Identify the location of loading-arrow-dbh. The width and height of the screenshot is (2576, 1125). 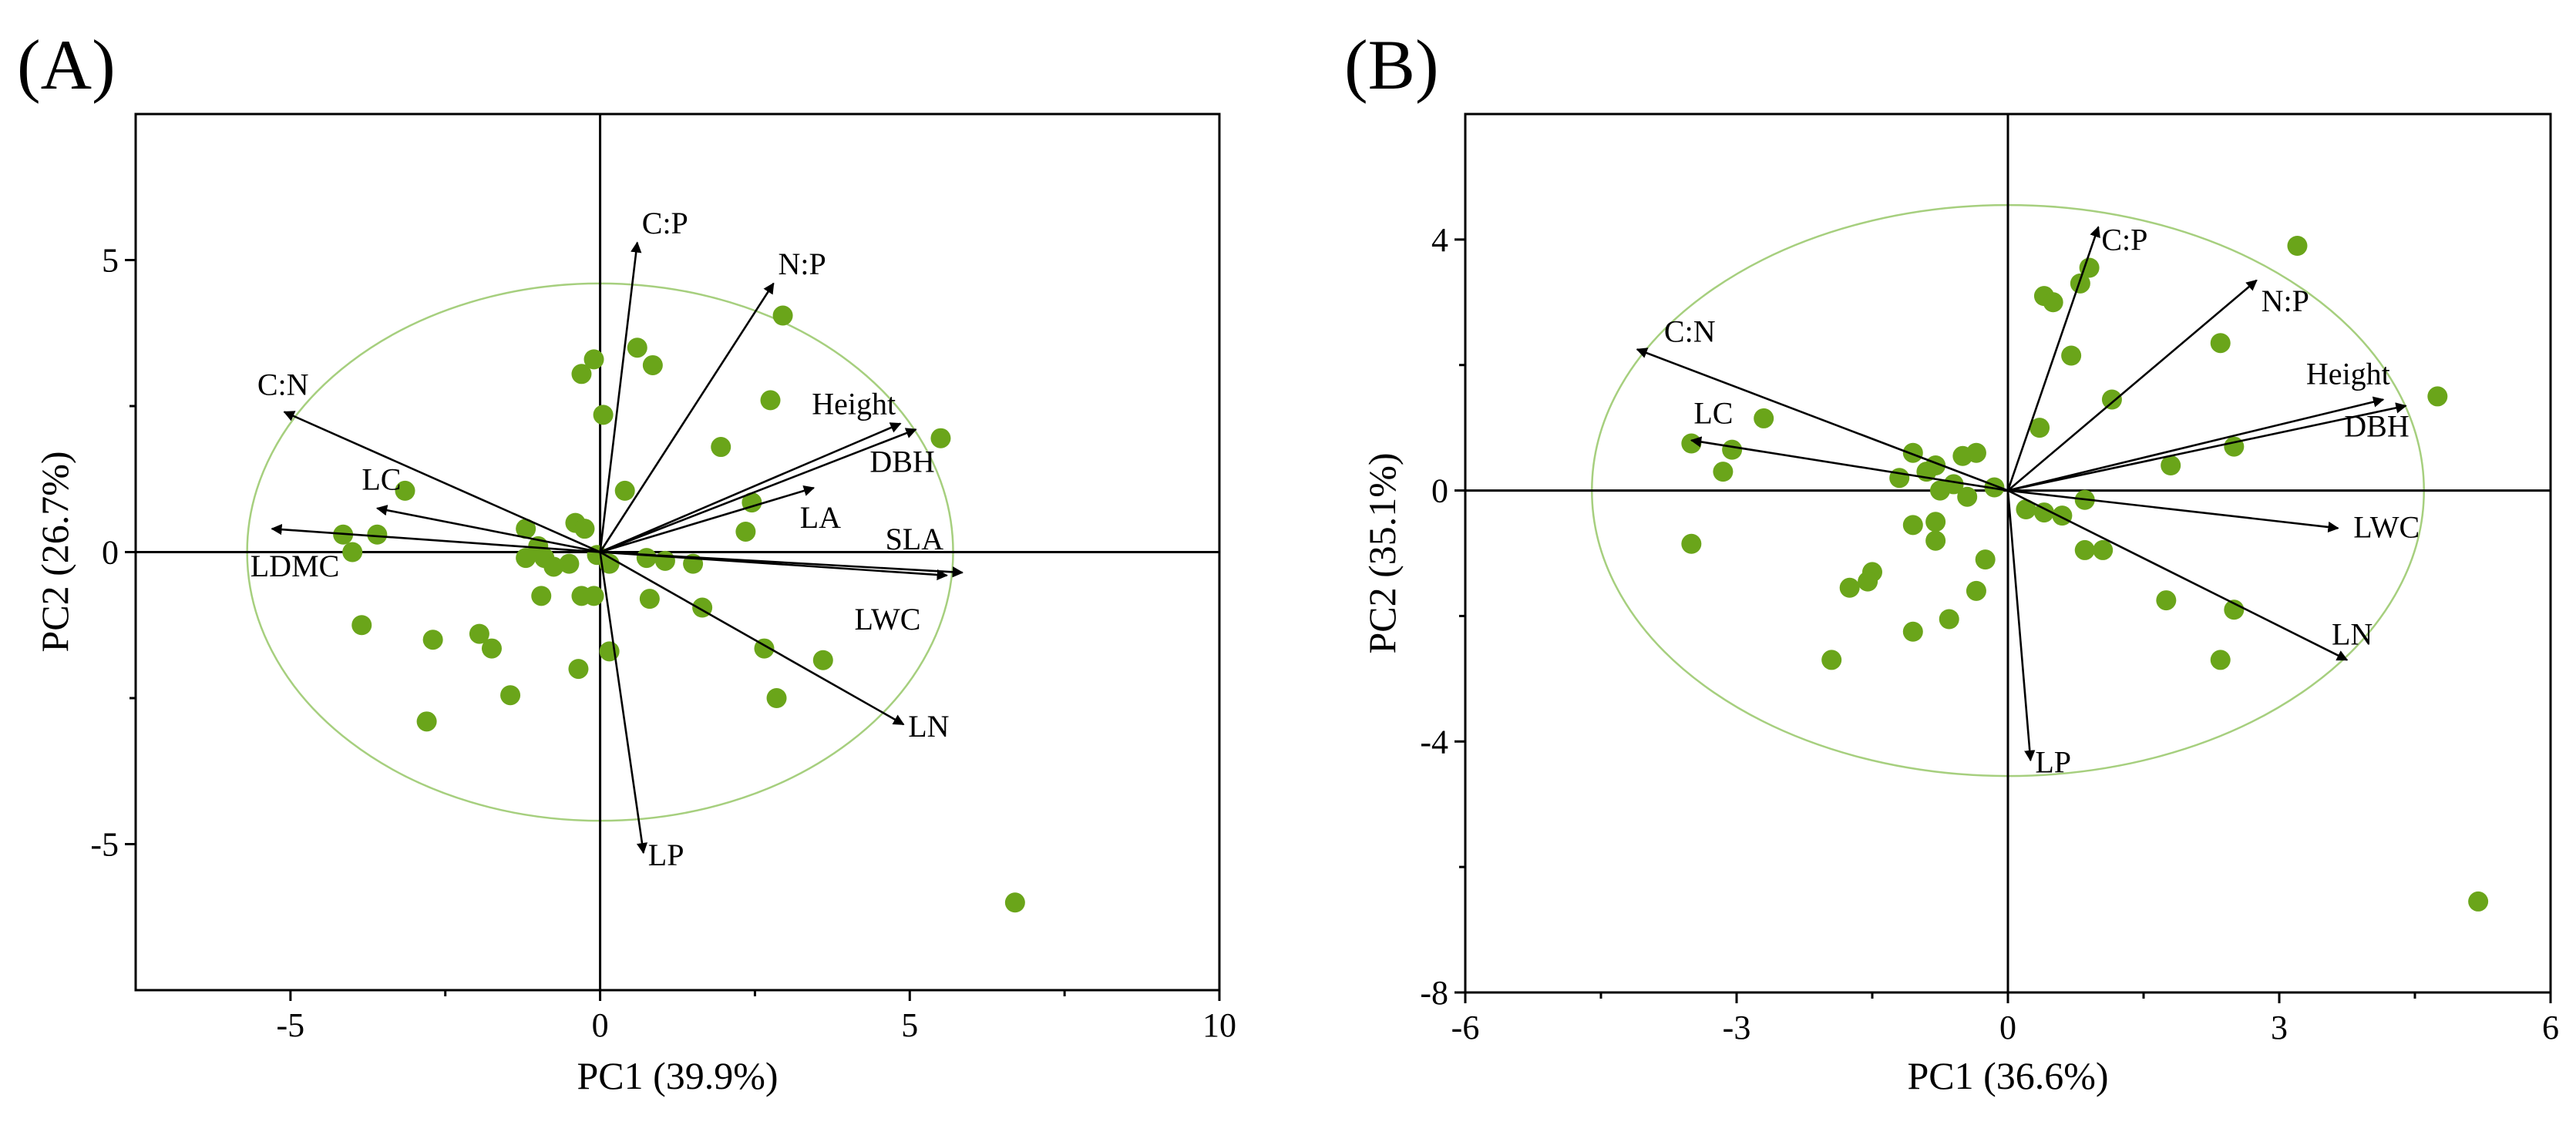
(2207, 447).